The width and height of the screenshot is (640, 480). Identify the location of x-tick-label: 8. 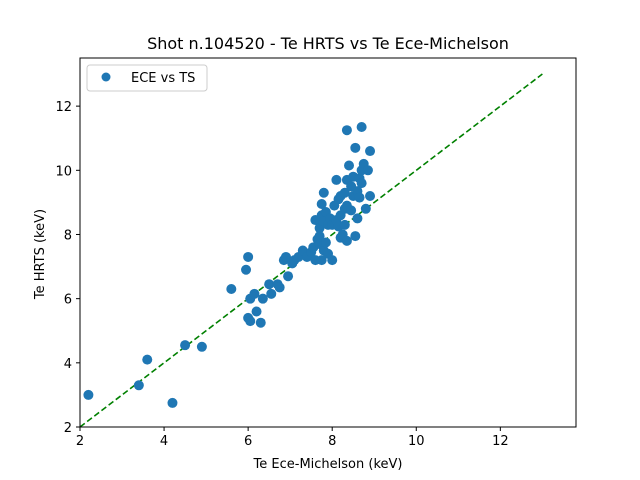
(332, 441).